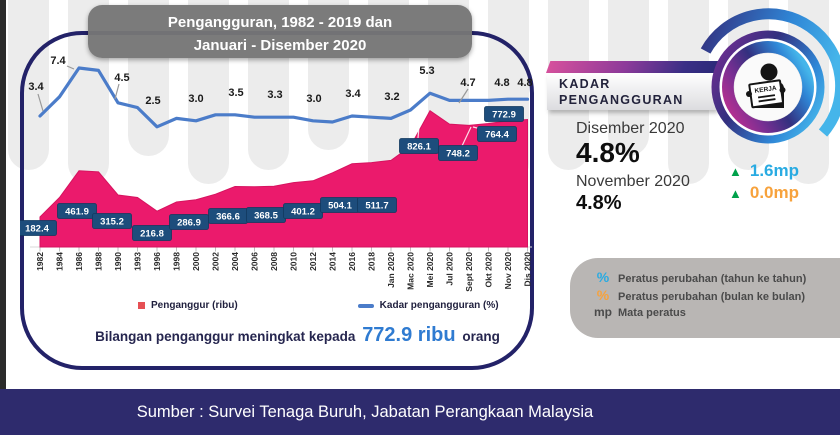 This screenshot has width=840, height=435. I want to click on x-axis-label: 2014, so click(333, 261).